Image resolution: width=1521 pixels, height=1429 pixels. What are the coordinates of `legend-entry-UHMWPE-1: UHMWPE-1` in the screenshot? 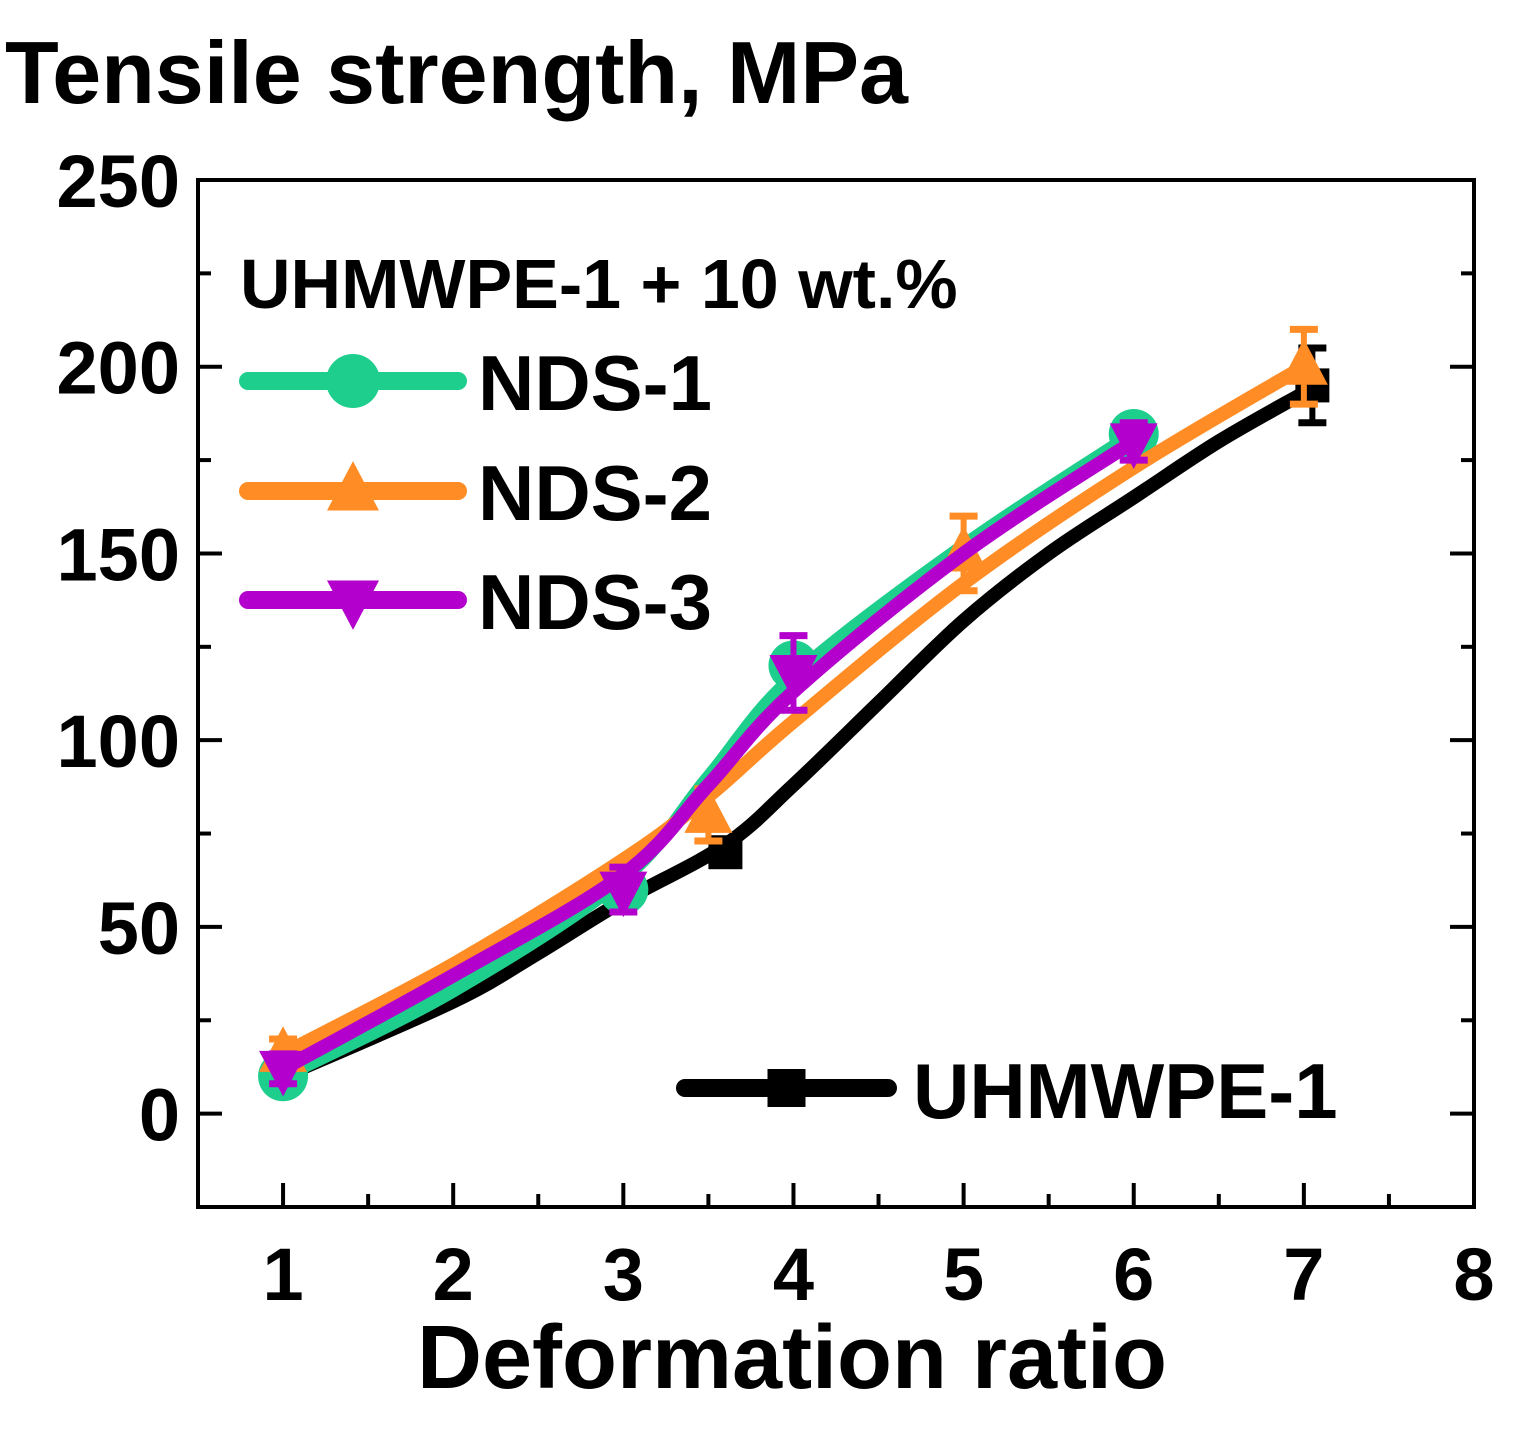 It's located at (1007, 1091).